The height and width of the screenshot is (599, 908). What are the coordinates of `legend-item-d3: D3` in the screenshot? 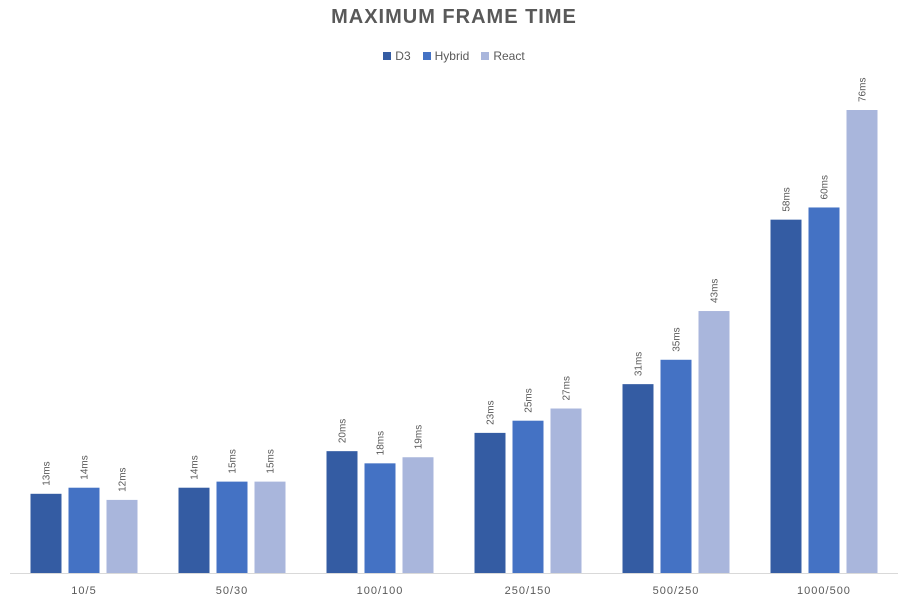 It's located at (397, 56).